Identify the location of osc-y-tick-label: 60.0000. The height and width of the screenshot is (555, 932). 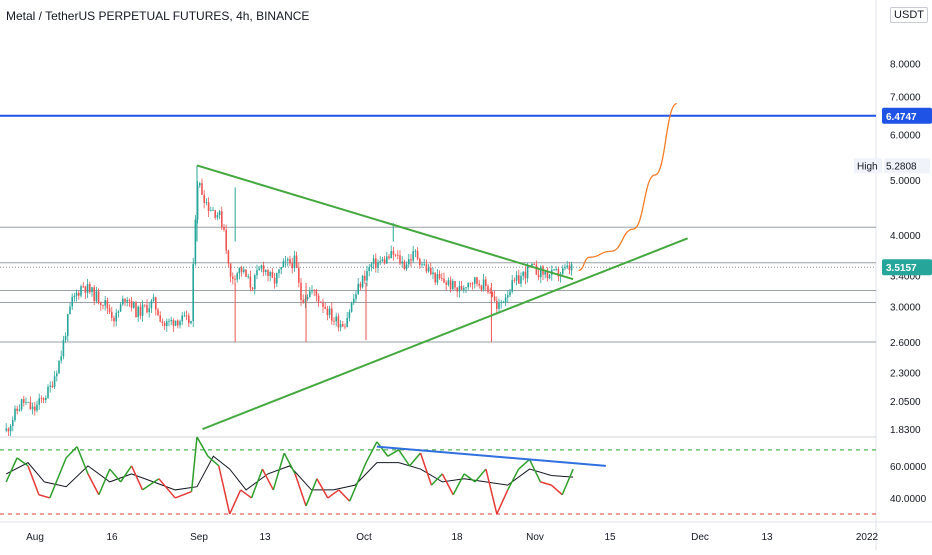
(908, 467).